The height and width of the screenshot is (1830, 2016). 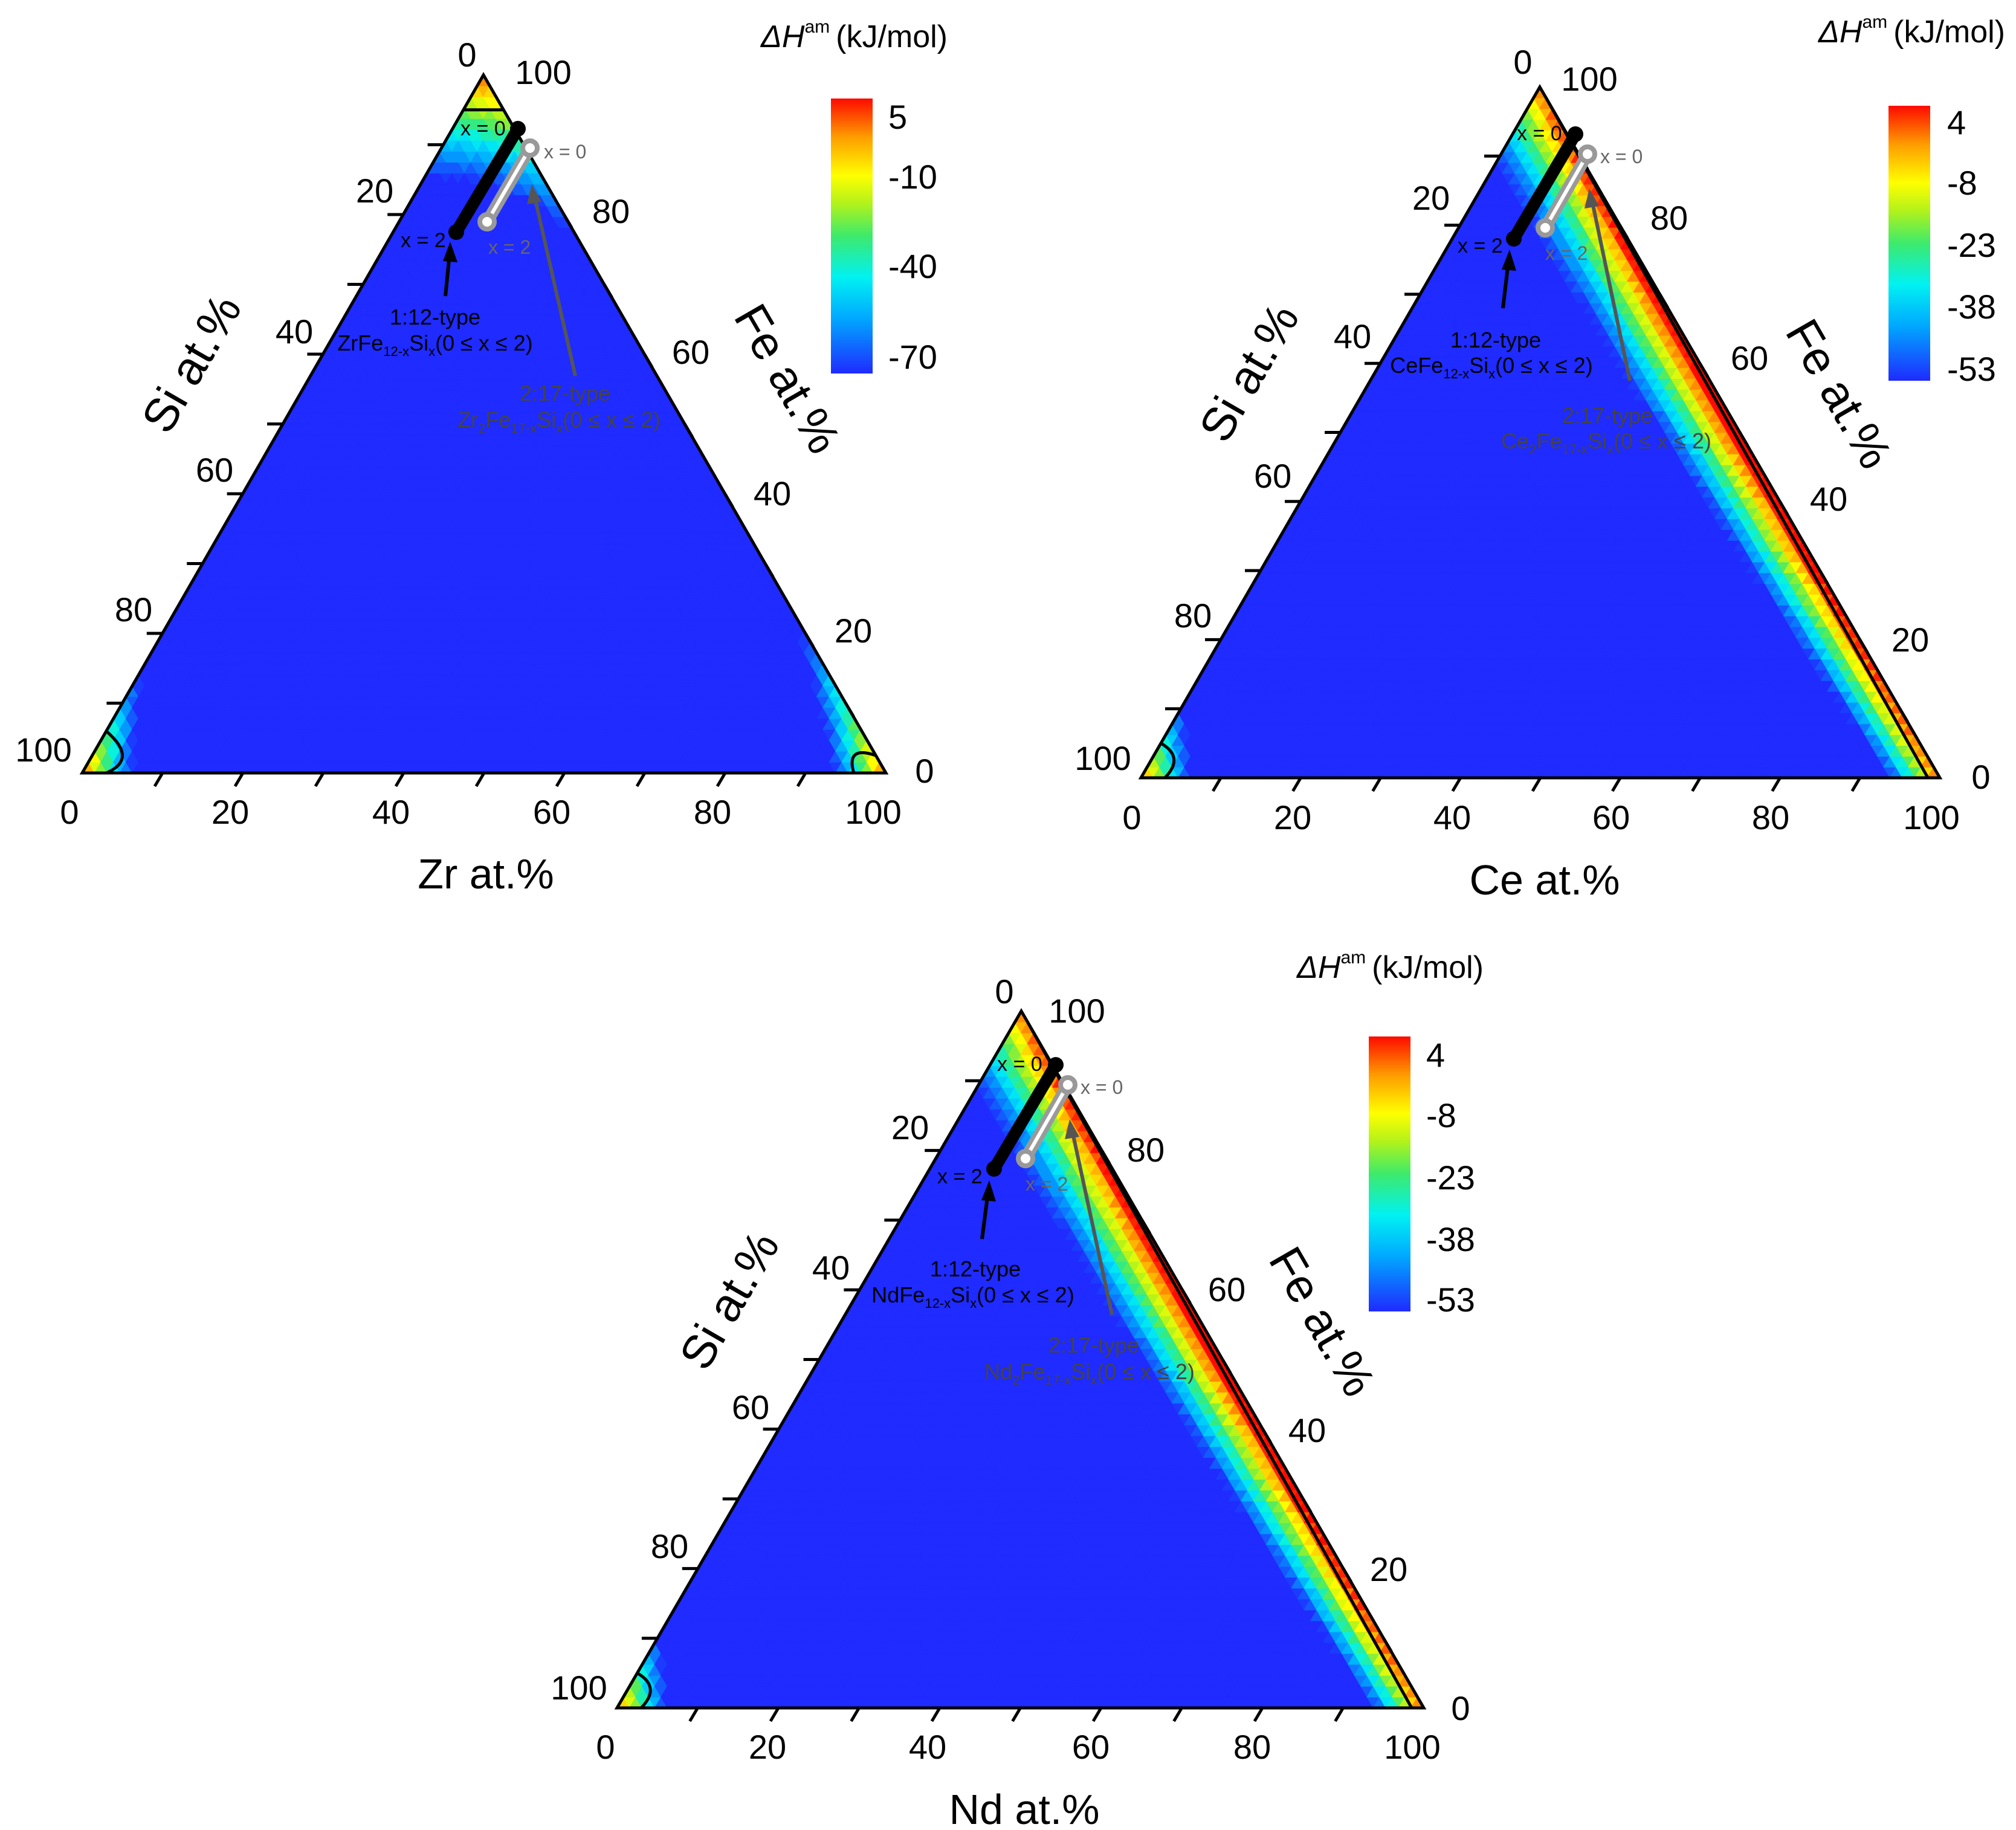 What do you see at coordinates (423, 240) in the screenshot?
I see `x2-label-112: x = 2` at bounding box center [423, 240].